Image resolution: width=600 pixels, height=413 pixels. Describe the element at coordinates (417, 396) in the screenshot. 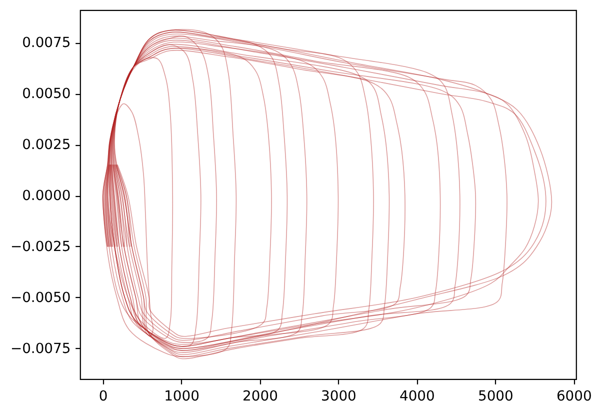

I see `x-tick-label: 4000` at that location.